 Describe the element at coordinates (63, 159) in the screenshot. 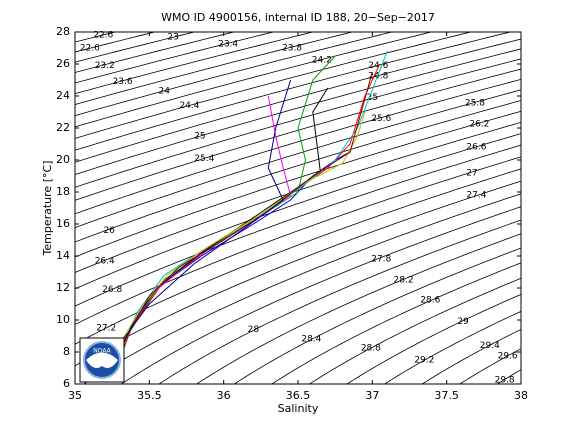

I see `y-tick-label: 20` at that location.